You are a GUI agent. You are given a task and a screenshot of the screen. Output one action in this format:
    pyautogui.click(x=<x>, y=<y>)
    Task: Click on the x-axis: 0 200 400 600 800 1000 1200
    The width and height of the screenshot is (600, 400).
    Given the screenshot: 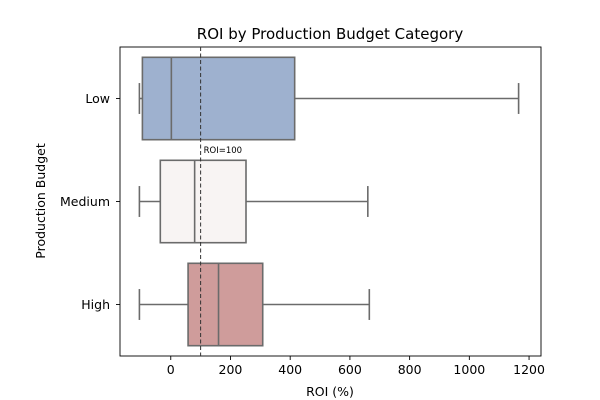 What is the action you would take?
    pyautogui.click(x=356, y=366)
    